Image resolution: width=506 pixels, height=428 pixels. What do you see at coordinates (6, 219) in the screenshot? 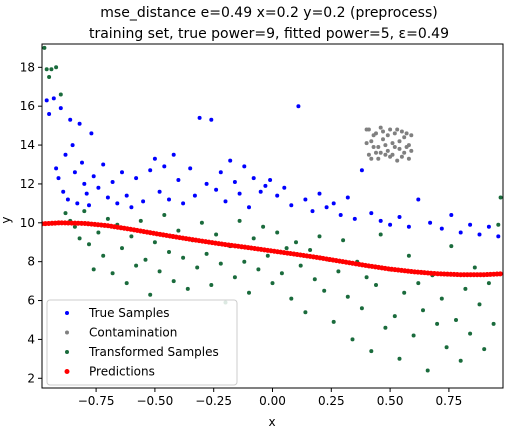
I see `y-axis-label: y` at bounding box center [6, 219].